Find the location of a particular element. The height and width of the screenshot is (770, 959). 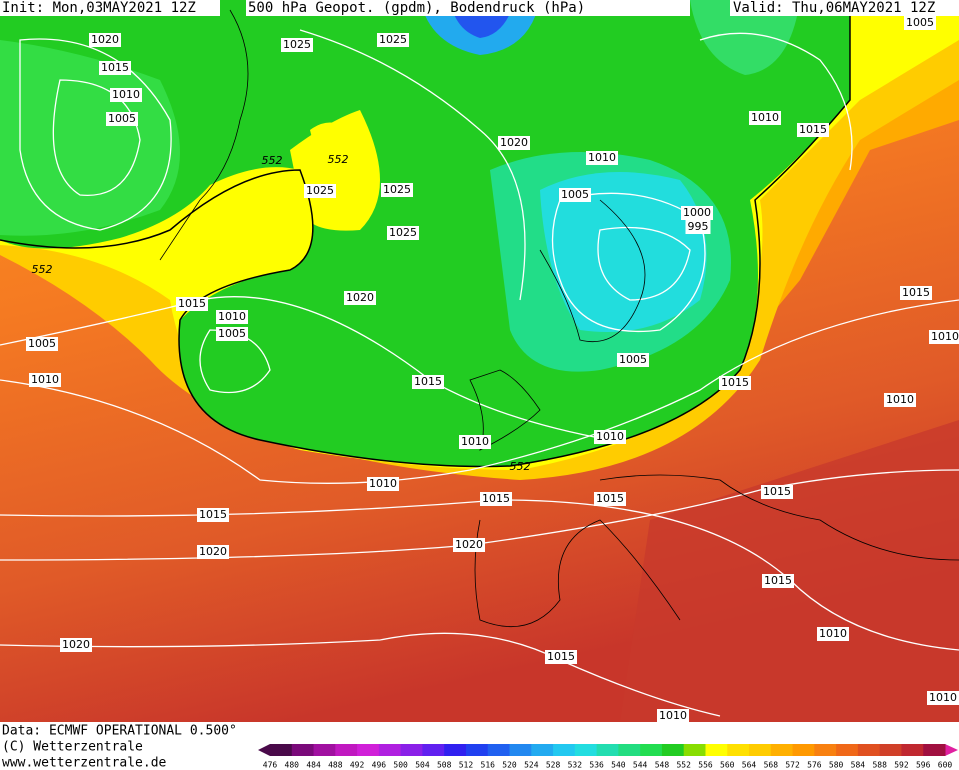

scale-label: 588 is located at coordinates (879, 765).